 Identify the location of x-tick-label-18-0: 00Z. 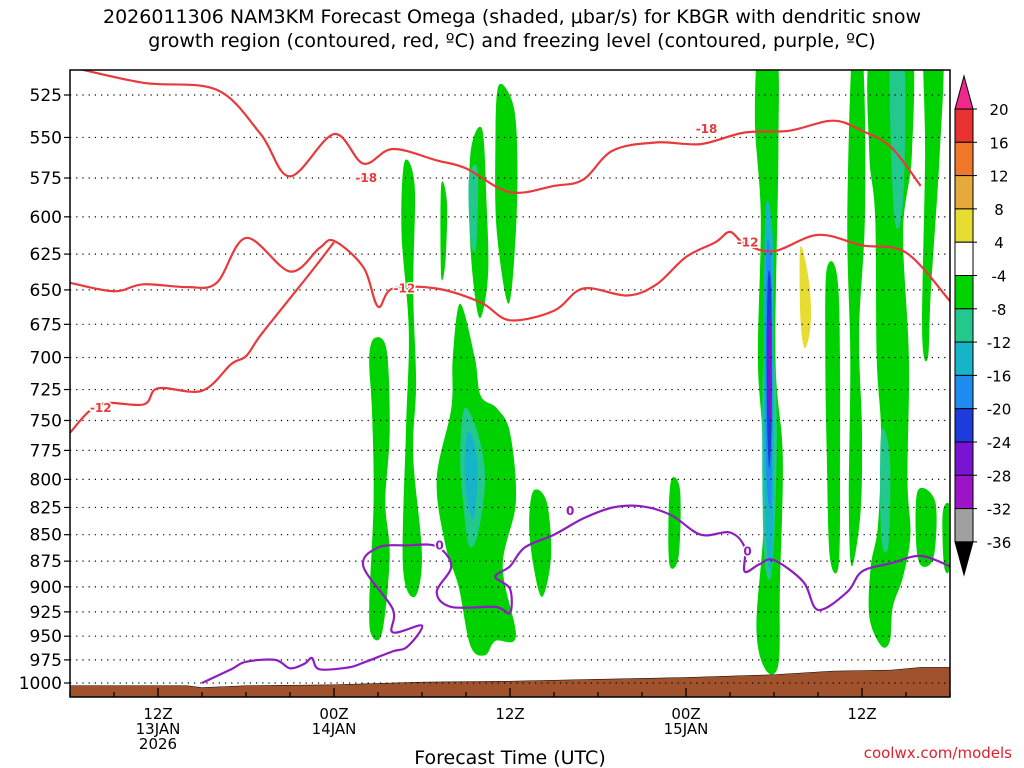
(333, 714).